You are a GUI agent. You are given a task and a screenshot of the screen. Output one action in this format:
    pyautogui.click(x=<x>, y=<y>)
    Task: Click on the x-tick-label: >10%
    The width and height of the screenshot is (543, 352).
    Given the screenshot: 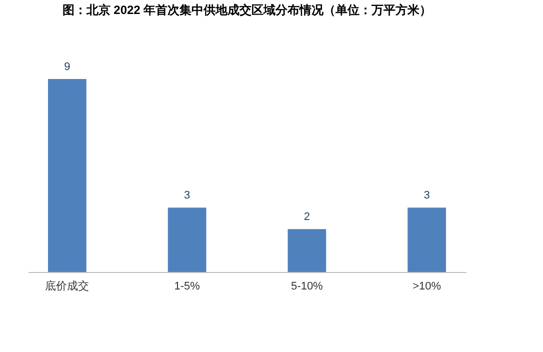 What is the action you would take?
    pyautogui.click(x=427, y=286)
    